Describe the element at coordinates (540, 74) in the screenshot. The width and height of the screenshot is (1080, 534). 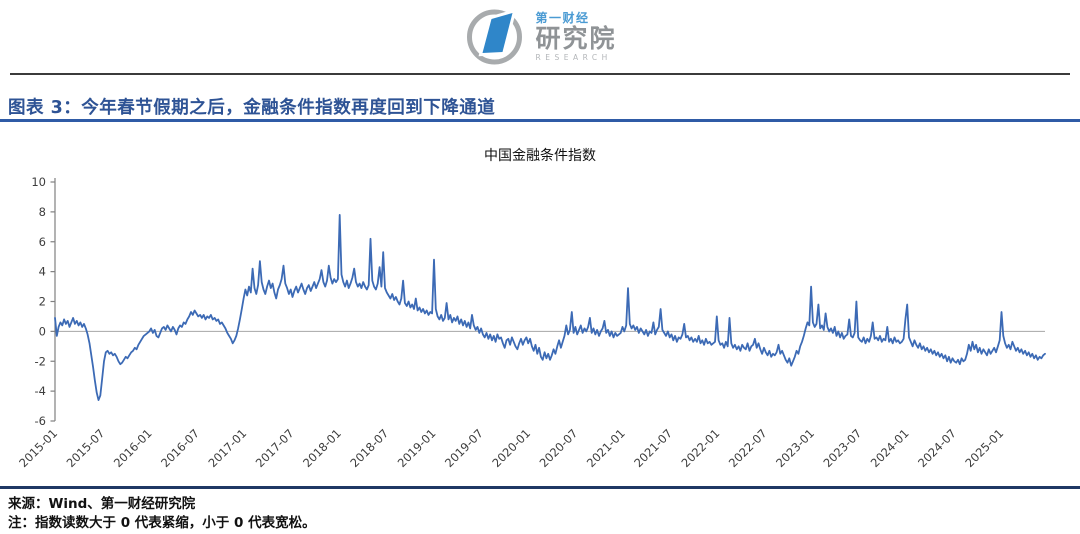
I see `header-divider` at that location.